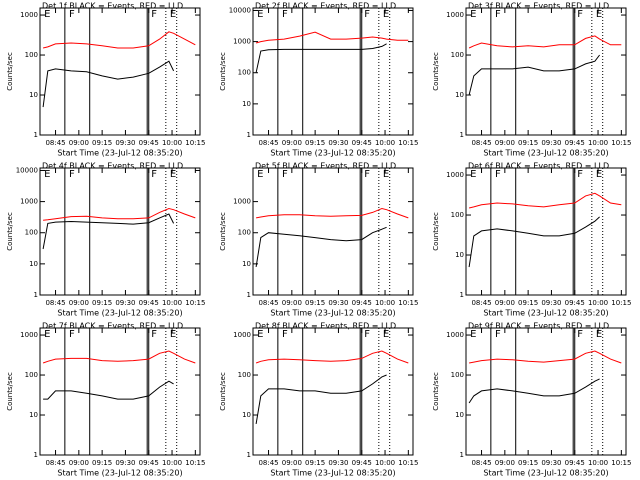 This screenshot has width=640, height=480. I want to click on panel-title: Det 5f BLACK = Events, RED = LLD, so click(325, 166).